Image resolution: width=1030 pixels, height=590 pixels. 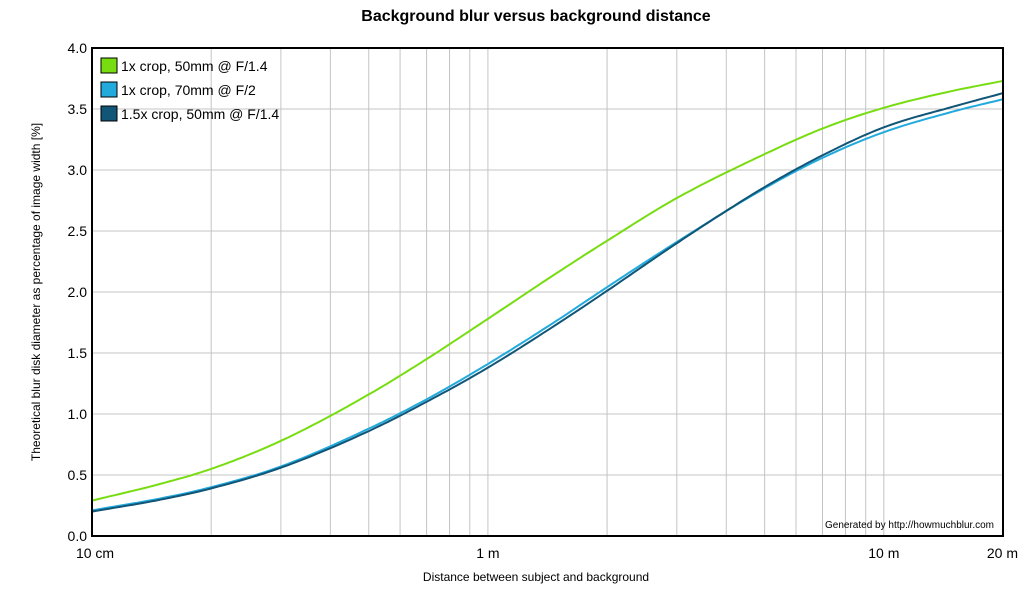 What do you see at coordinates (78, 109) in the screenshot?
I see `y-tick-label: 3.5` at bounding box center [78, 109].